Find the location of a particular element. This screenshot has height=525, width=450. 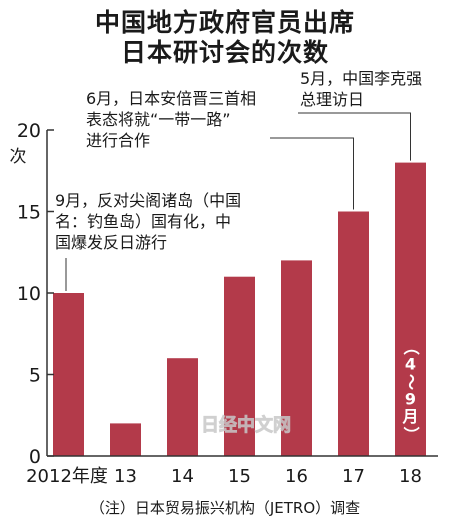

annotation-text: 进行合作 is located at coordinates (118, 140).